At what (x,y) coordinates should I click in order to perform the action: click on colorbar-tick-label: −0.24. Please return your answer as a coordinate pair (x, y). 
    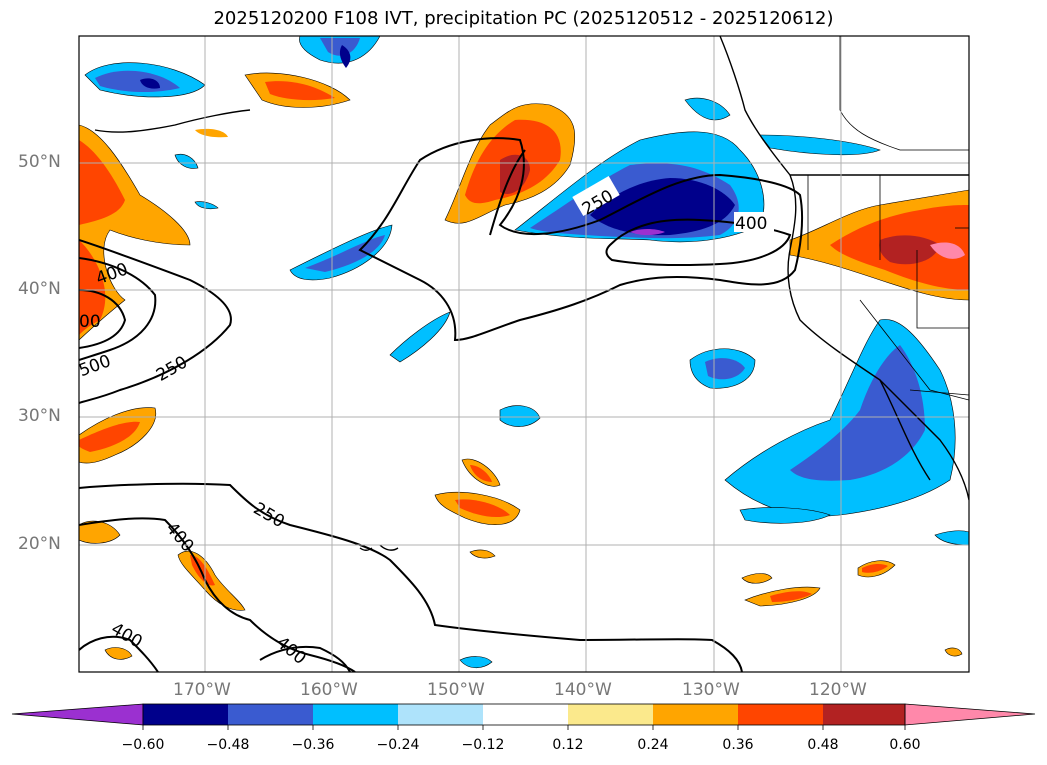
    Looking at the image, I should click on (398, 745).